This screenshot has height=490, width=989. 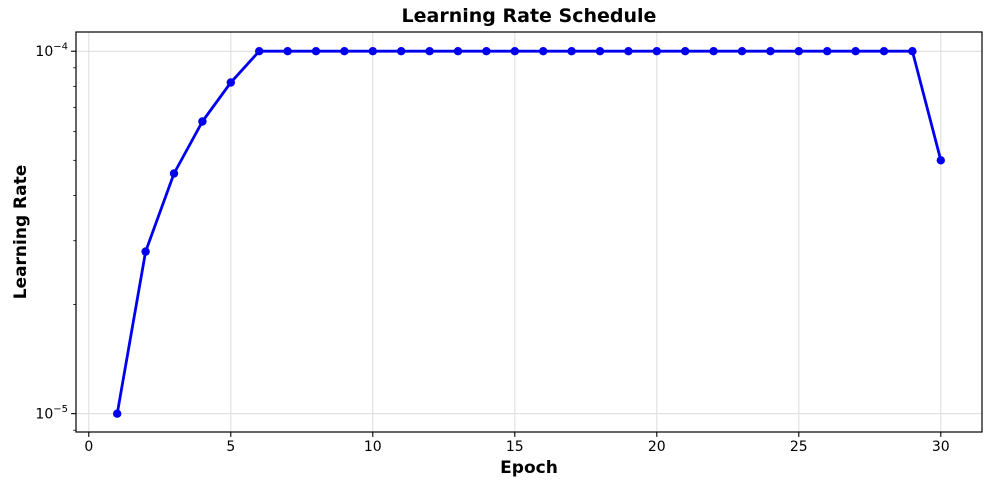 I want to click on y-tick-label: 10⁻⁵, so click(x=51, y=413).